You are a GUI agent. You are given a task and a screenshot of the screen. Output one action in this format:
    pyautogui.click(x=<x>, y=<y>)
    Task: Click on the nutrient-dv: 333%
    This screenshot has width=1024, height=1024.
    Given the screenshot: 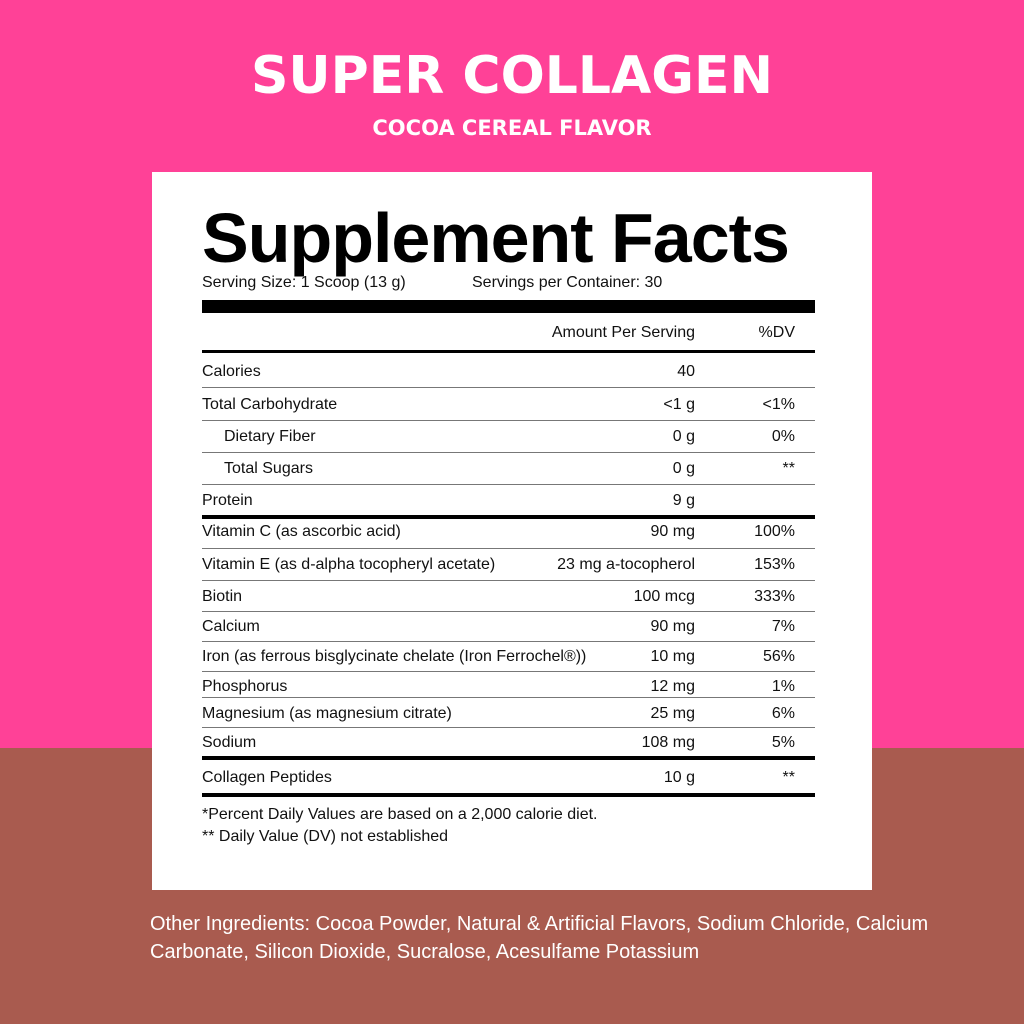 What is the action you would take?
    pyautogui.click(x=774, y=596)
    